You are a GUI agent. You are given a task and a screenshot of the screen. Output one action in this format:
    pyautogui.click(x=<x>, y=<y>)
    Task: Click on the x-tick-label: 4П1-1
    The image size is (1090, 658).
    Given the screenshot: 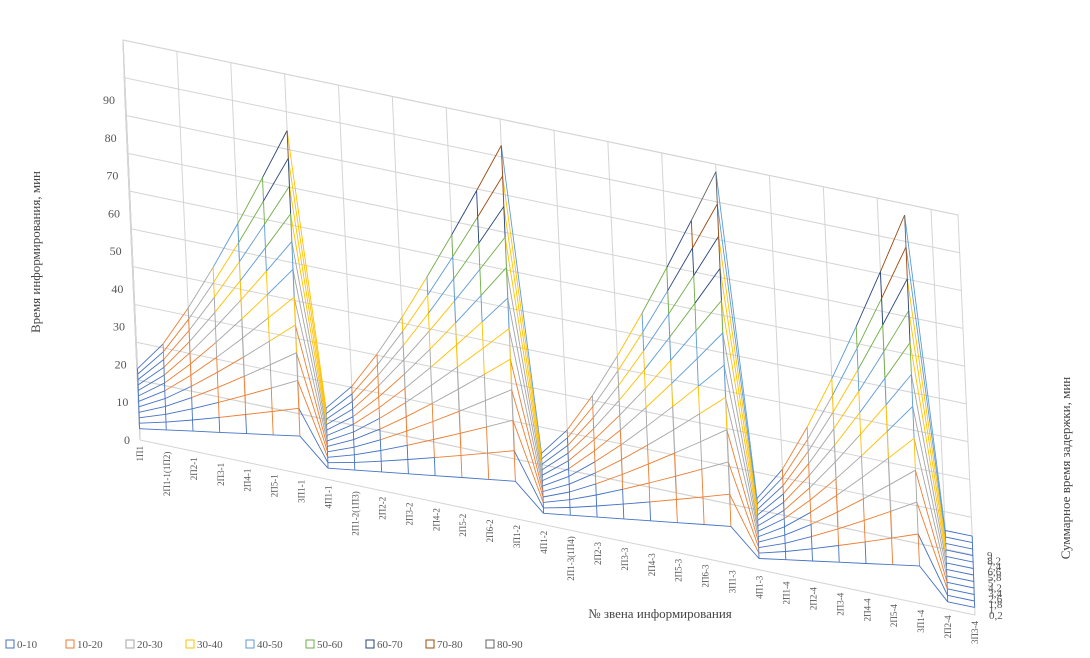 What is the action you would take?
    pyautogui.click(x=329, y=497)
    